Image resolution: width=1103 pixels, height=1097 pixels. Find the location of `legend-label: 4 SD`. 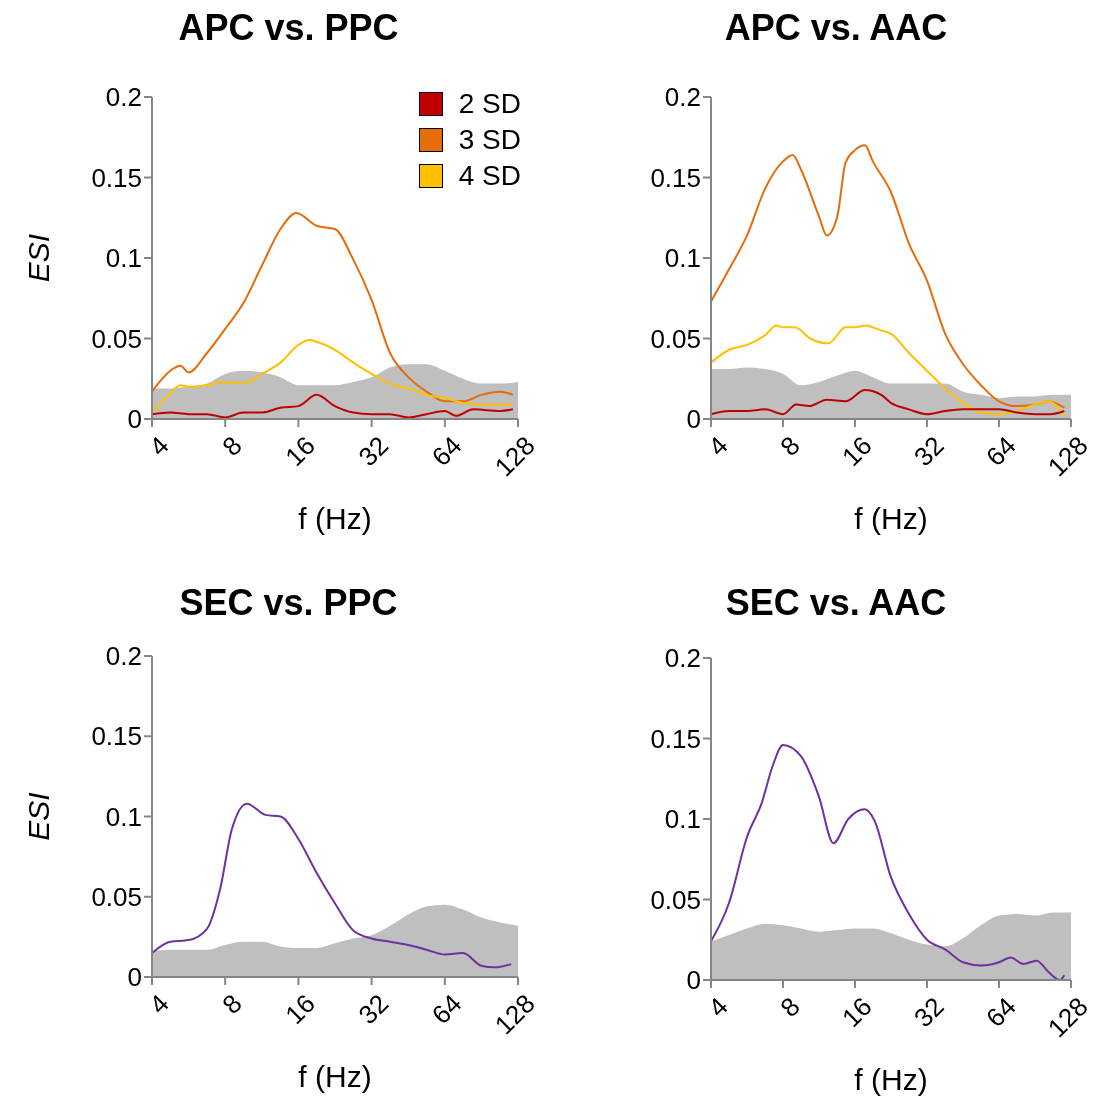

legend-label: 4 SD is located at coordinates (489, 176).